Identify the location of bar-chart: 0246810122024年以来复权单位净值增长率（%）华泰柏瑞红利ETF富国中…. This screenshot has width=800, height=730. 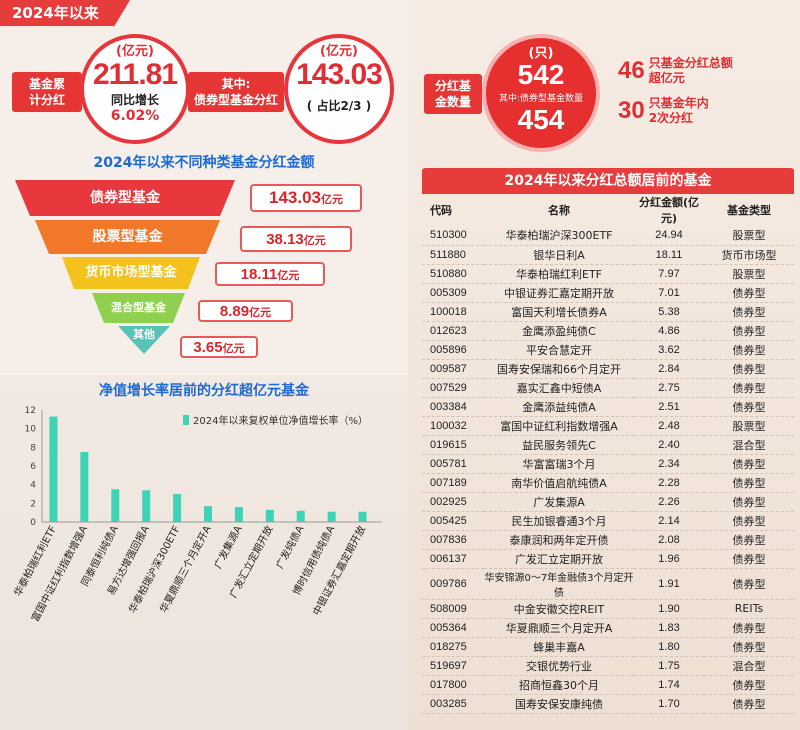
(196, 515).